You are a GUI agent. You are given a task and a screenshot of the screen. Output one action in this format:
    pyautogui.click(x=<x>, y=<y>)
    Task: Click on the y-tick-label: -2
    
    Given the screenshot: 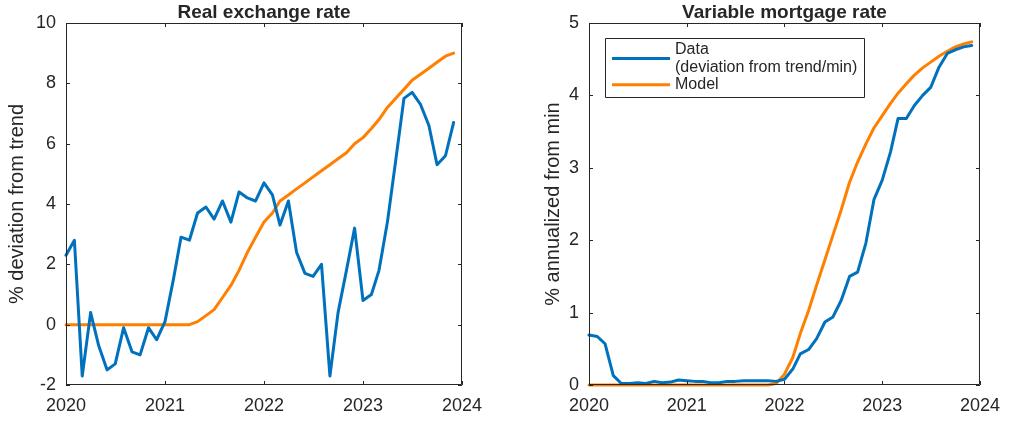 What is the action you would take?
    pyautogui.click(x=47, y=383)
    